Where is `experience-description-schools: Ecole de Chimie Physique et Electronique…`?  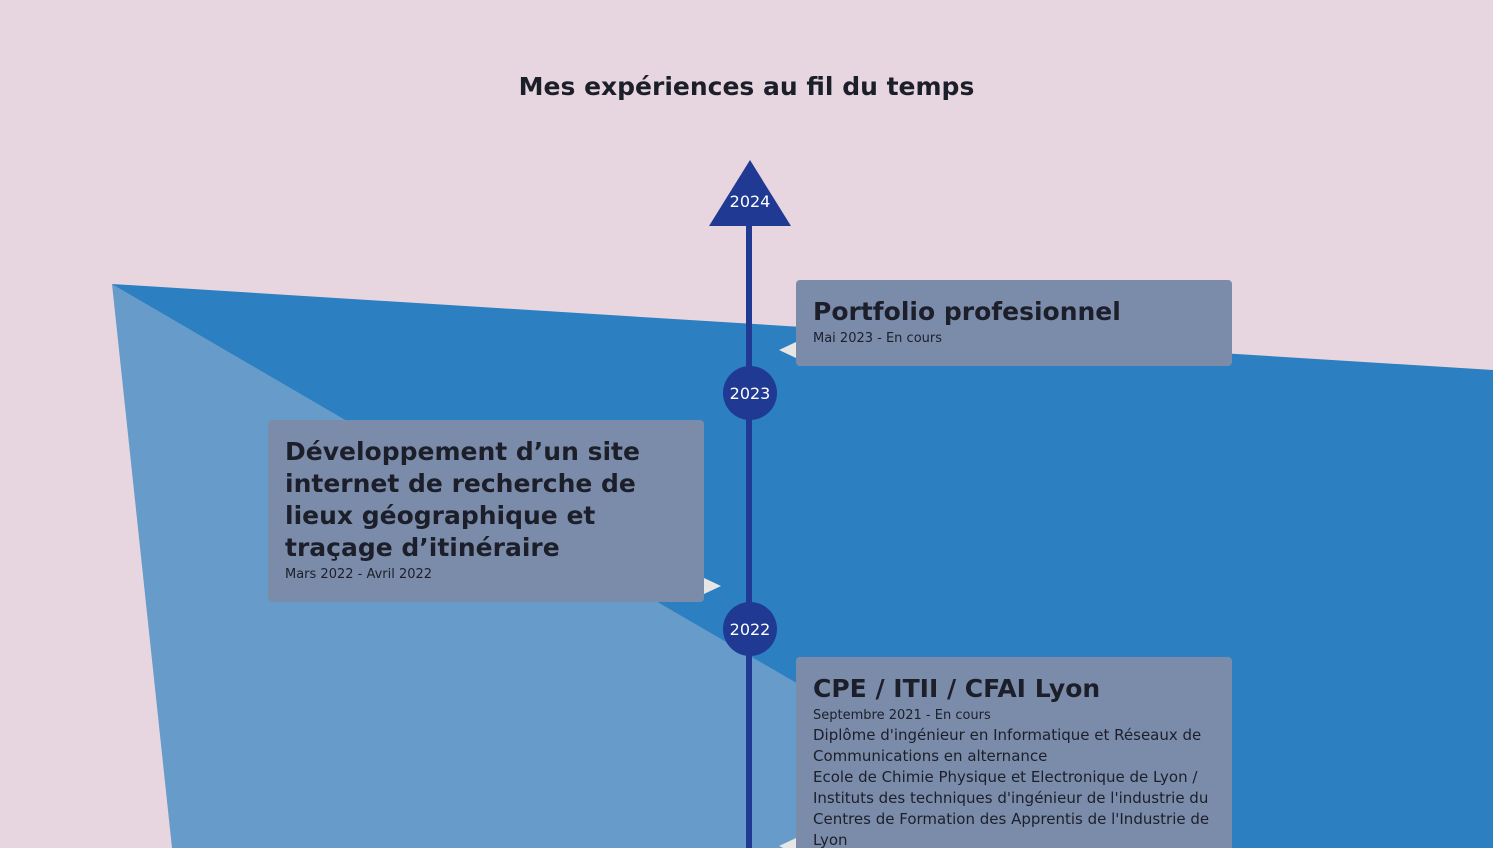
experience-description-schools: Ecole de Chimie Physique et Electronique… is located at coordinates (1011, 808).